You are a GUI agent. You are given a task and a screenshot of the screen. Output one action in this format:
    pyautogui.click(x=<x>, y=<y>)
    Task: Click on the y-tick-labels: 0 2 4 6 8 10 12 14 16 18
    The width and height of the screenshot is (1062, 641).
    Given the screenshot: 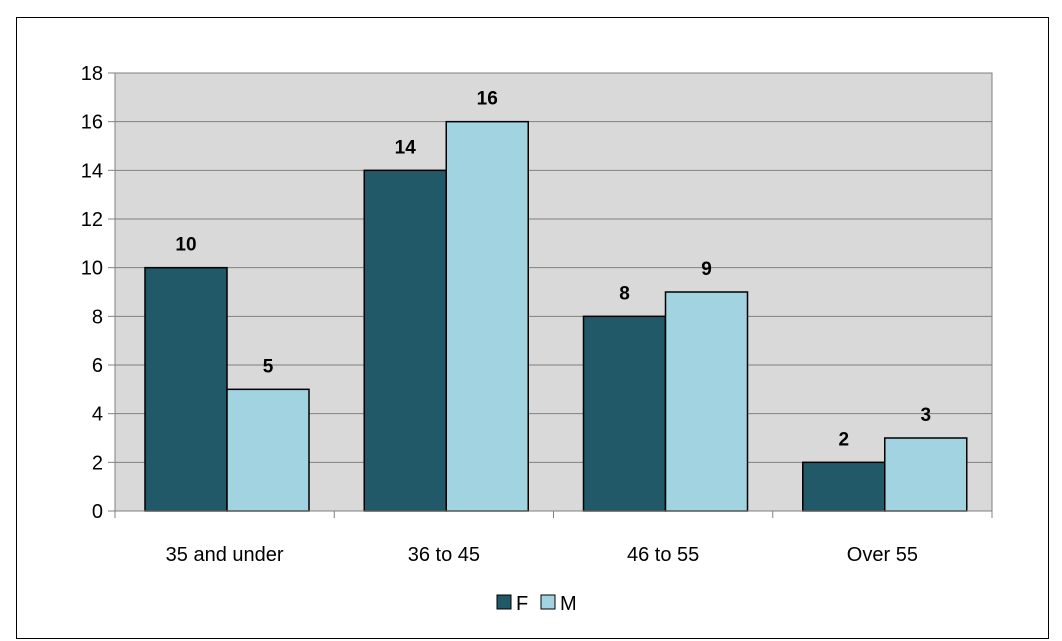 What is the action you would take?
    pyautogui.click(x=92, y=293)
    